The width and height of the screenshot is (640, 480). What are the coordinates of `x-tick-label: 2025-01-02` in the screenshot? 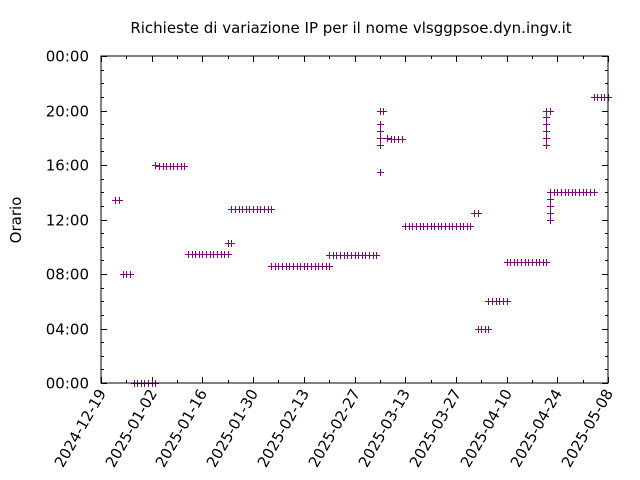 It's located at (131, 428).